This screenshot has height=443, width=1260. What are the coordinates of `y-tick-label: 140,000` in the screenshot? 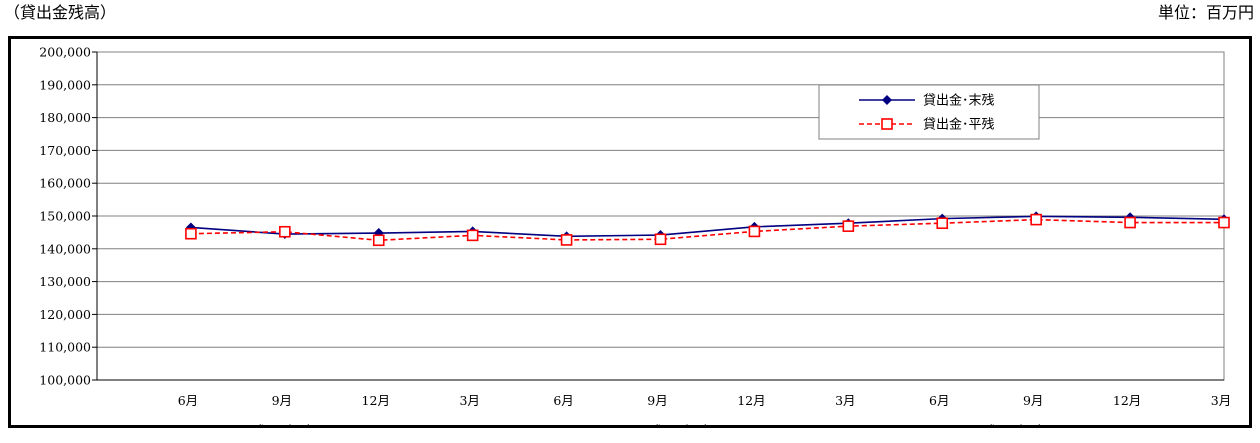 It's located at (65, 248).